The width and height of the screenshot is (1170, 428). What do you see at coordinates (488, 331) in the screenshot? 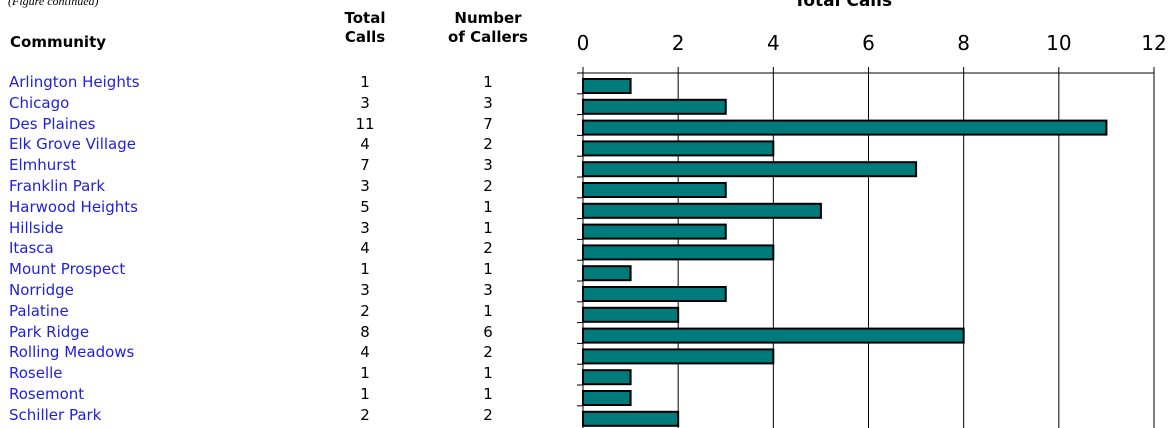
I see `number-of-callers-cell: 6` at bounding box center [488, 331].